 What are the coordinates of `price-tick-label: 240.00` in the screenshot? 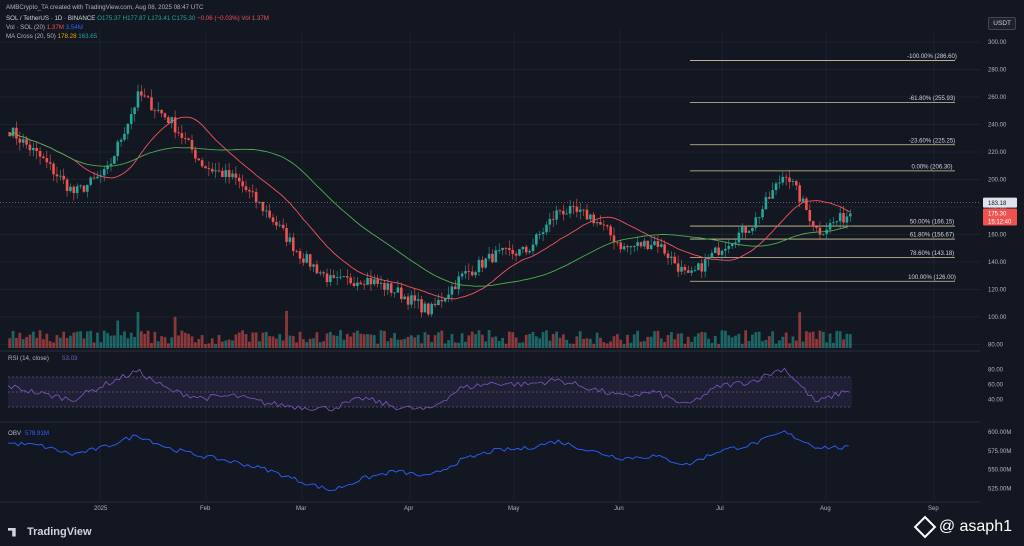 It's located at (997, 126).